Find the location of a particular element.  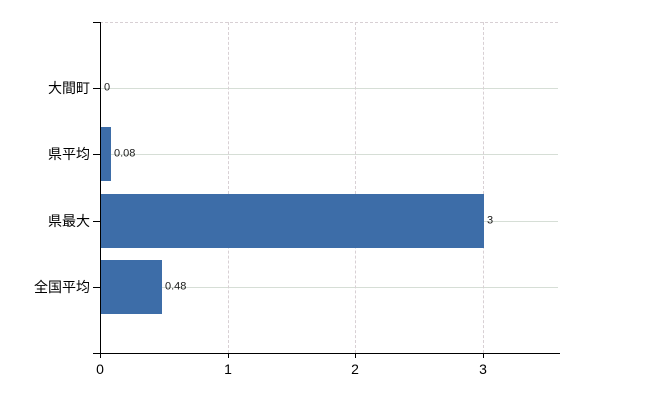

category-label: 県最大 is located at coordinates (69, 221).